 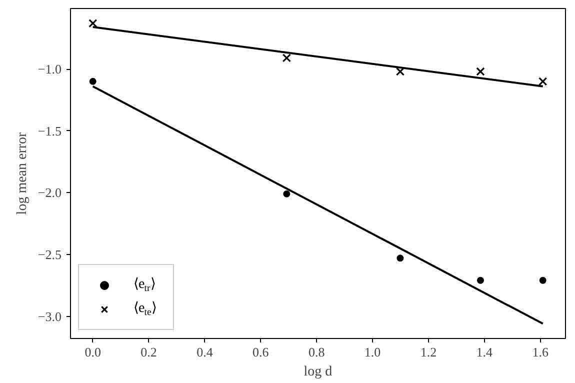 I want to click on x-tick-label: 0.6, so click(x=261, y=352).